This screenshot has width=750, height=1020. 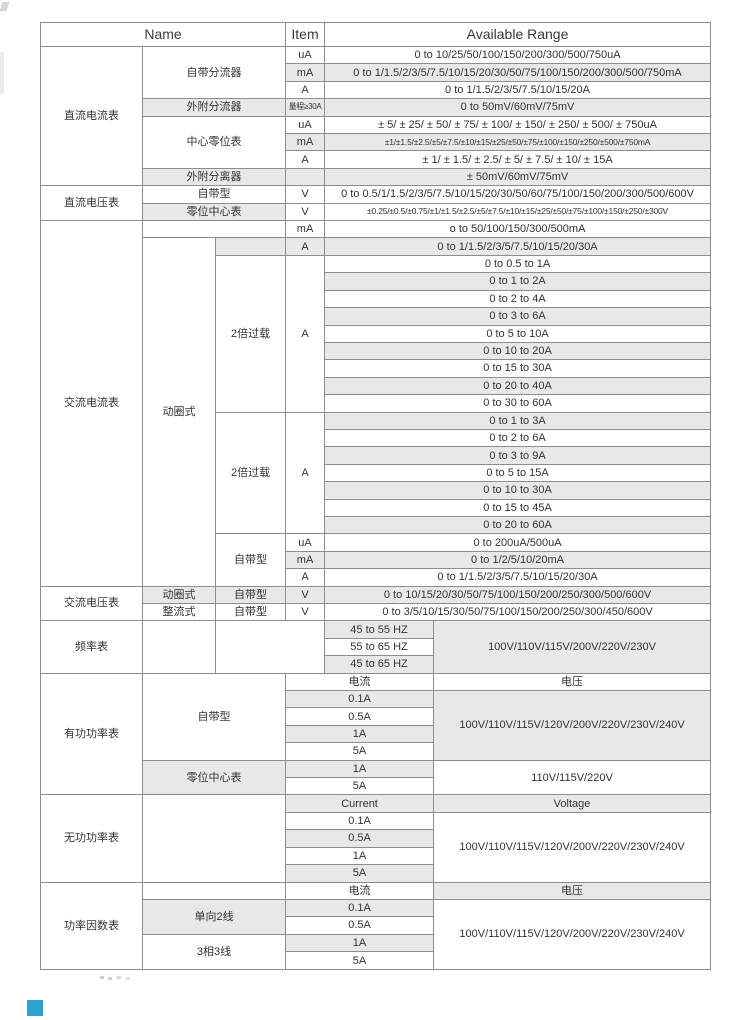 I want to click on subheader-current: Current, so click(x=360, y=803).